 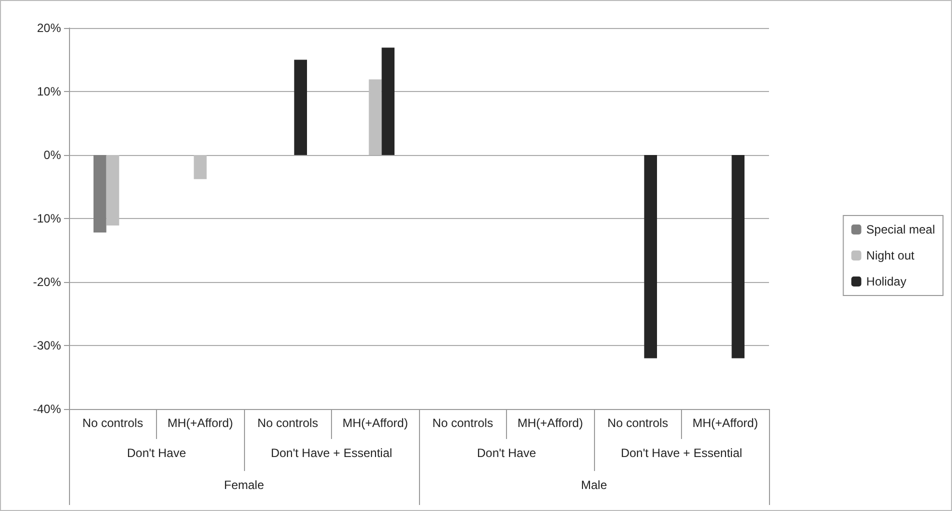 What do you see at coordinates (890, 255) in the screenshot?
I see `legend-label: Night out` at bounding box center [890, 255].